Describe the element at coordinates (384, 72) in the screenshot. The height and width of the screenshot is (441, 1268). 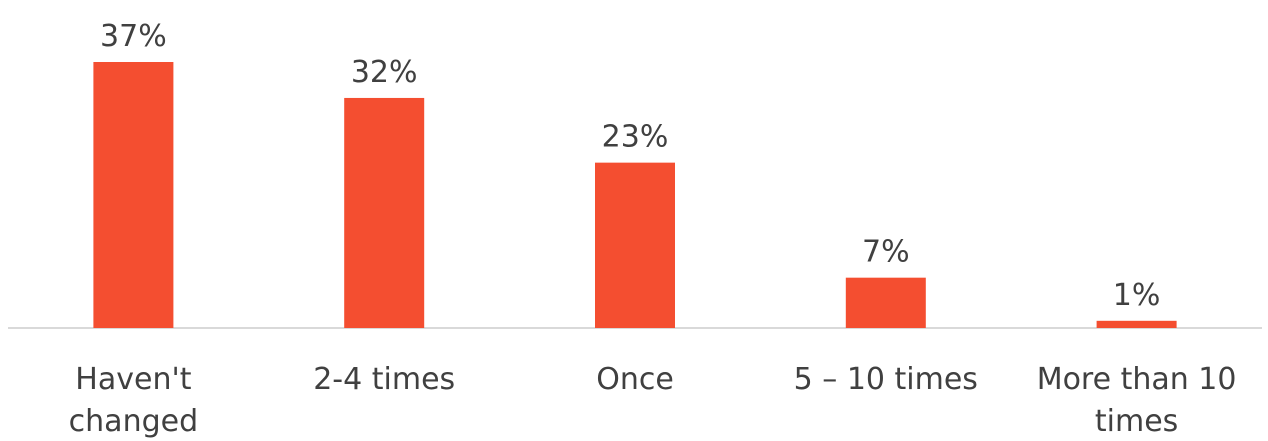
I see `data-label-1: 32%` at that location.